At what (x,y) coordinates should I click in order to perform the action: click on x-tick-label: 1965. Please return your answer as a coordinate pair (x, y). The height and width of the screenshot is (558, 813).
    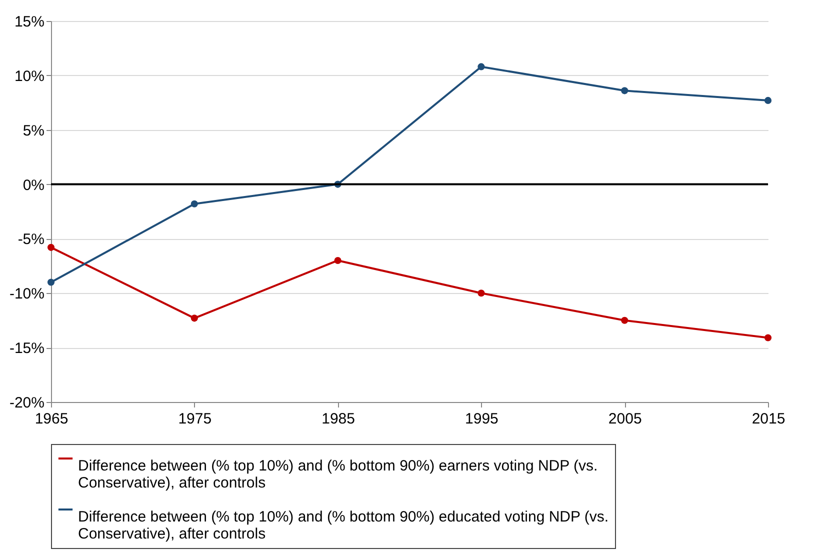
    Looking at the image, I should click on (51, 419).